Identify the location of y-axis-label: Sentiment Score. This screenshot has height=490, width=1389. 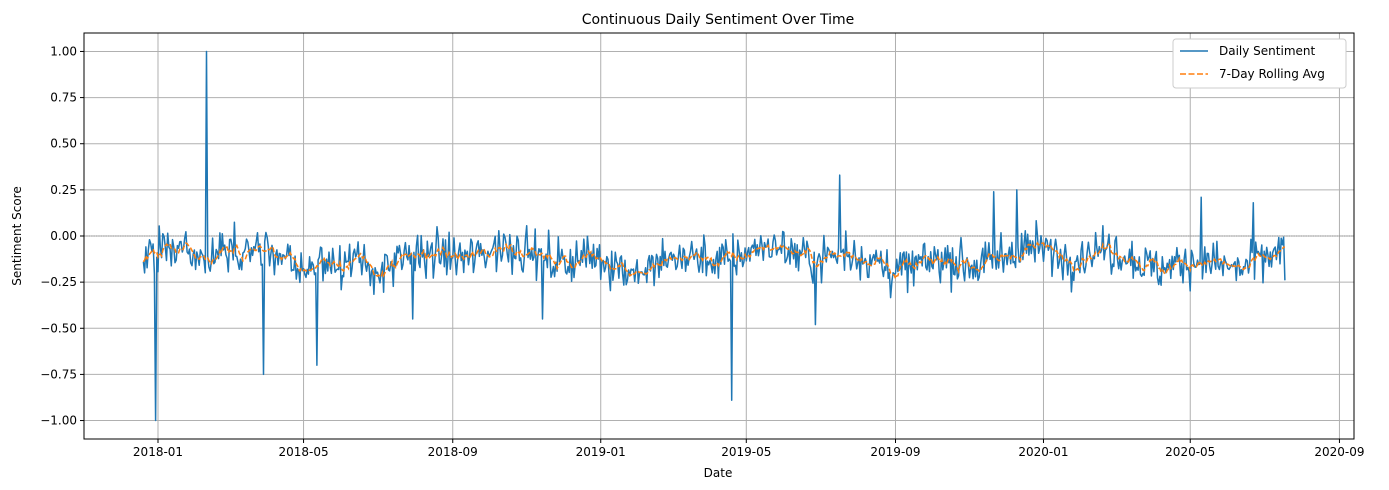
(17, 235).